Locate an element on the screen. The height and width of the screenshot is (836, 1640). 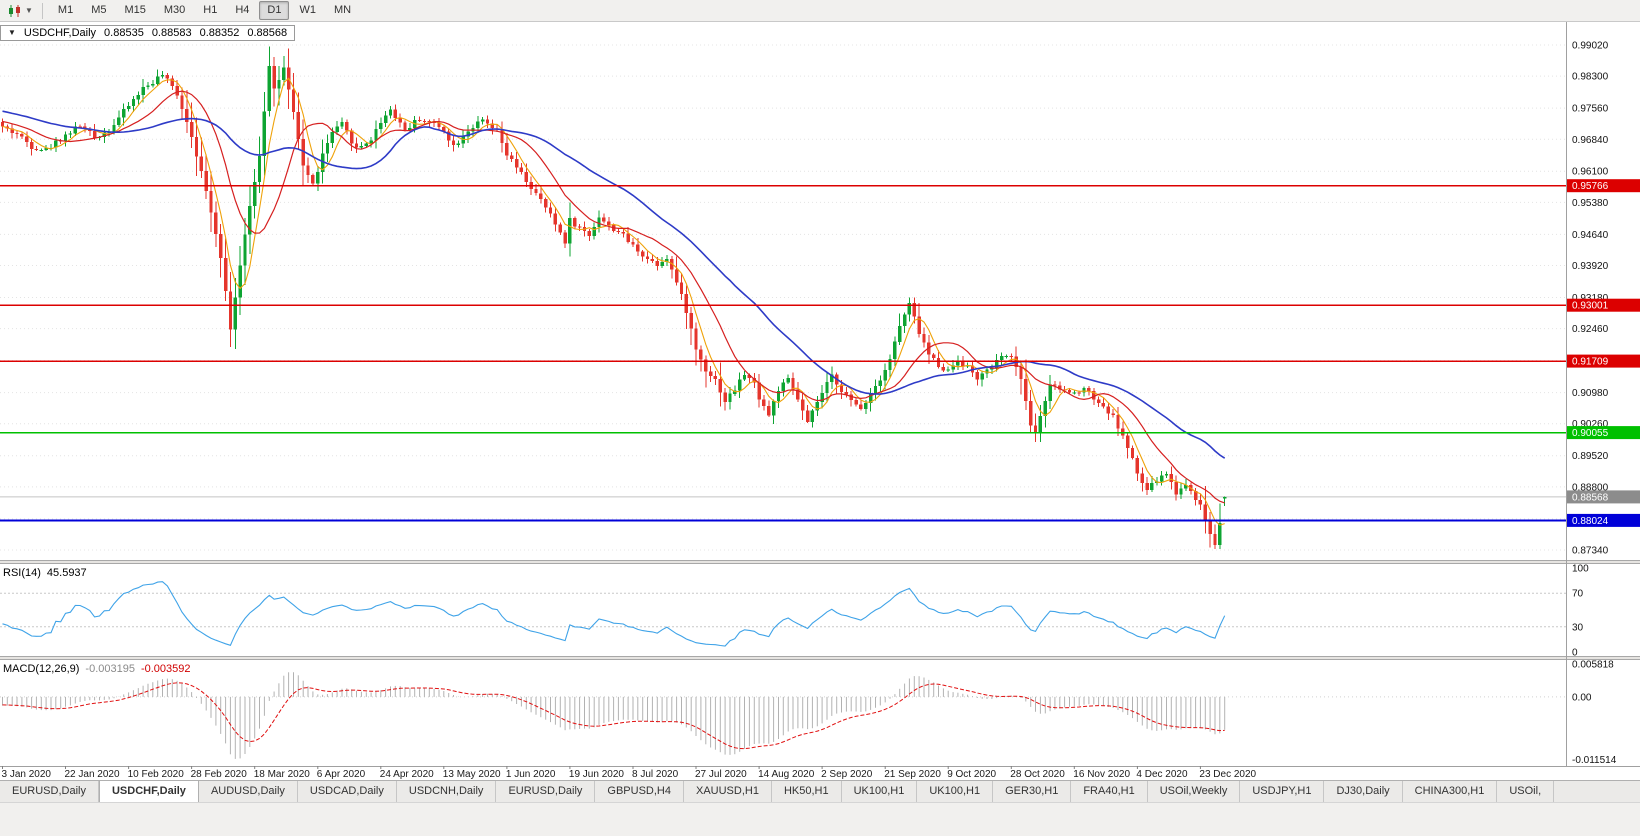
timeframe-button-d1: D1 is located at coordinates (274, 10).